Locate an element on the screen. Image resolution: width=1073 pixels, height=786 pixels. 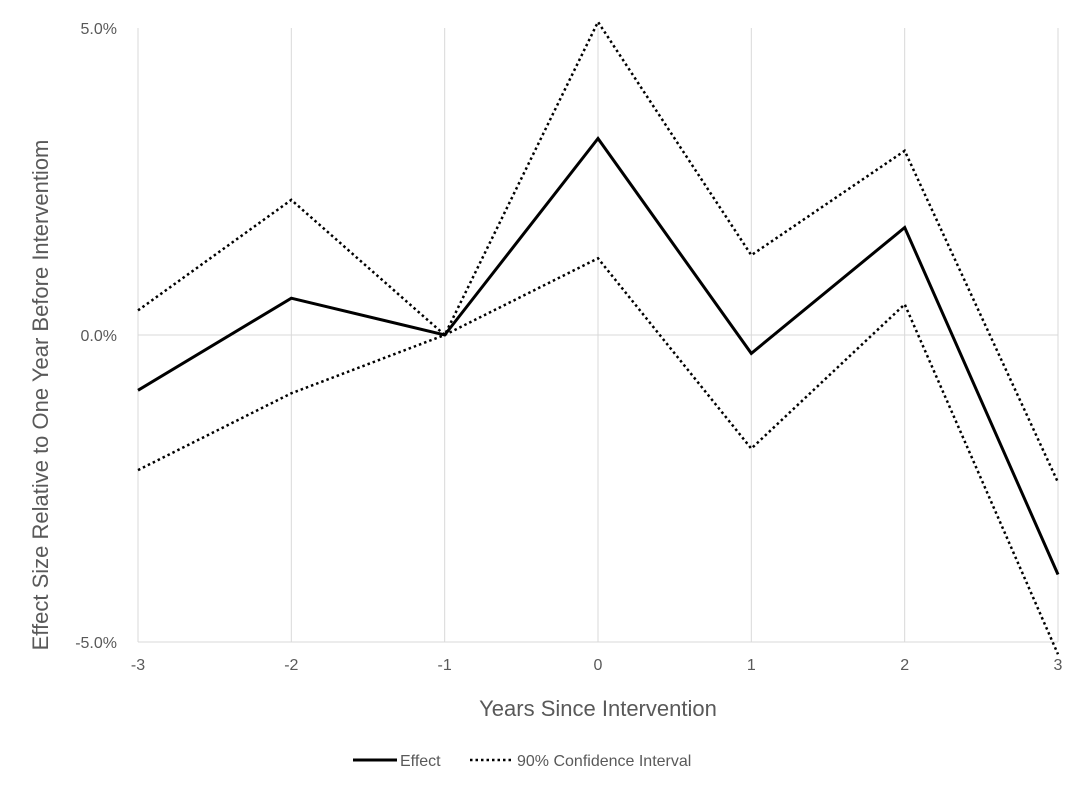
x-tick-label: -1 is located at coordinates (445, 665).